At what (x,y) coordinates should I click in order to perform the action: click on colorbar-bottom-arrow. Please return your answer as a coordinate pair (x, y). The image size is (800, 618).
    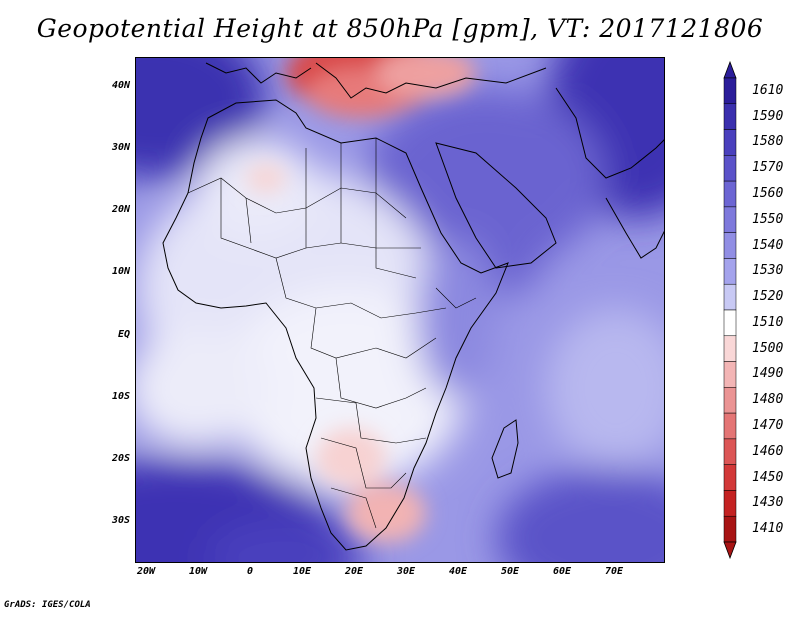
    Looking at the image, I should click on (730, 550).